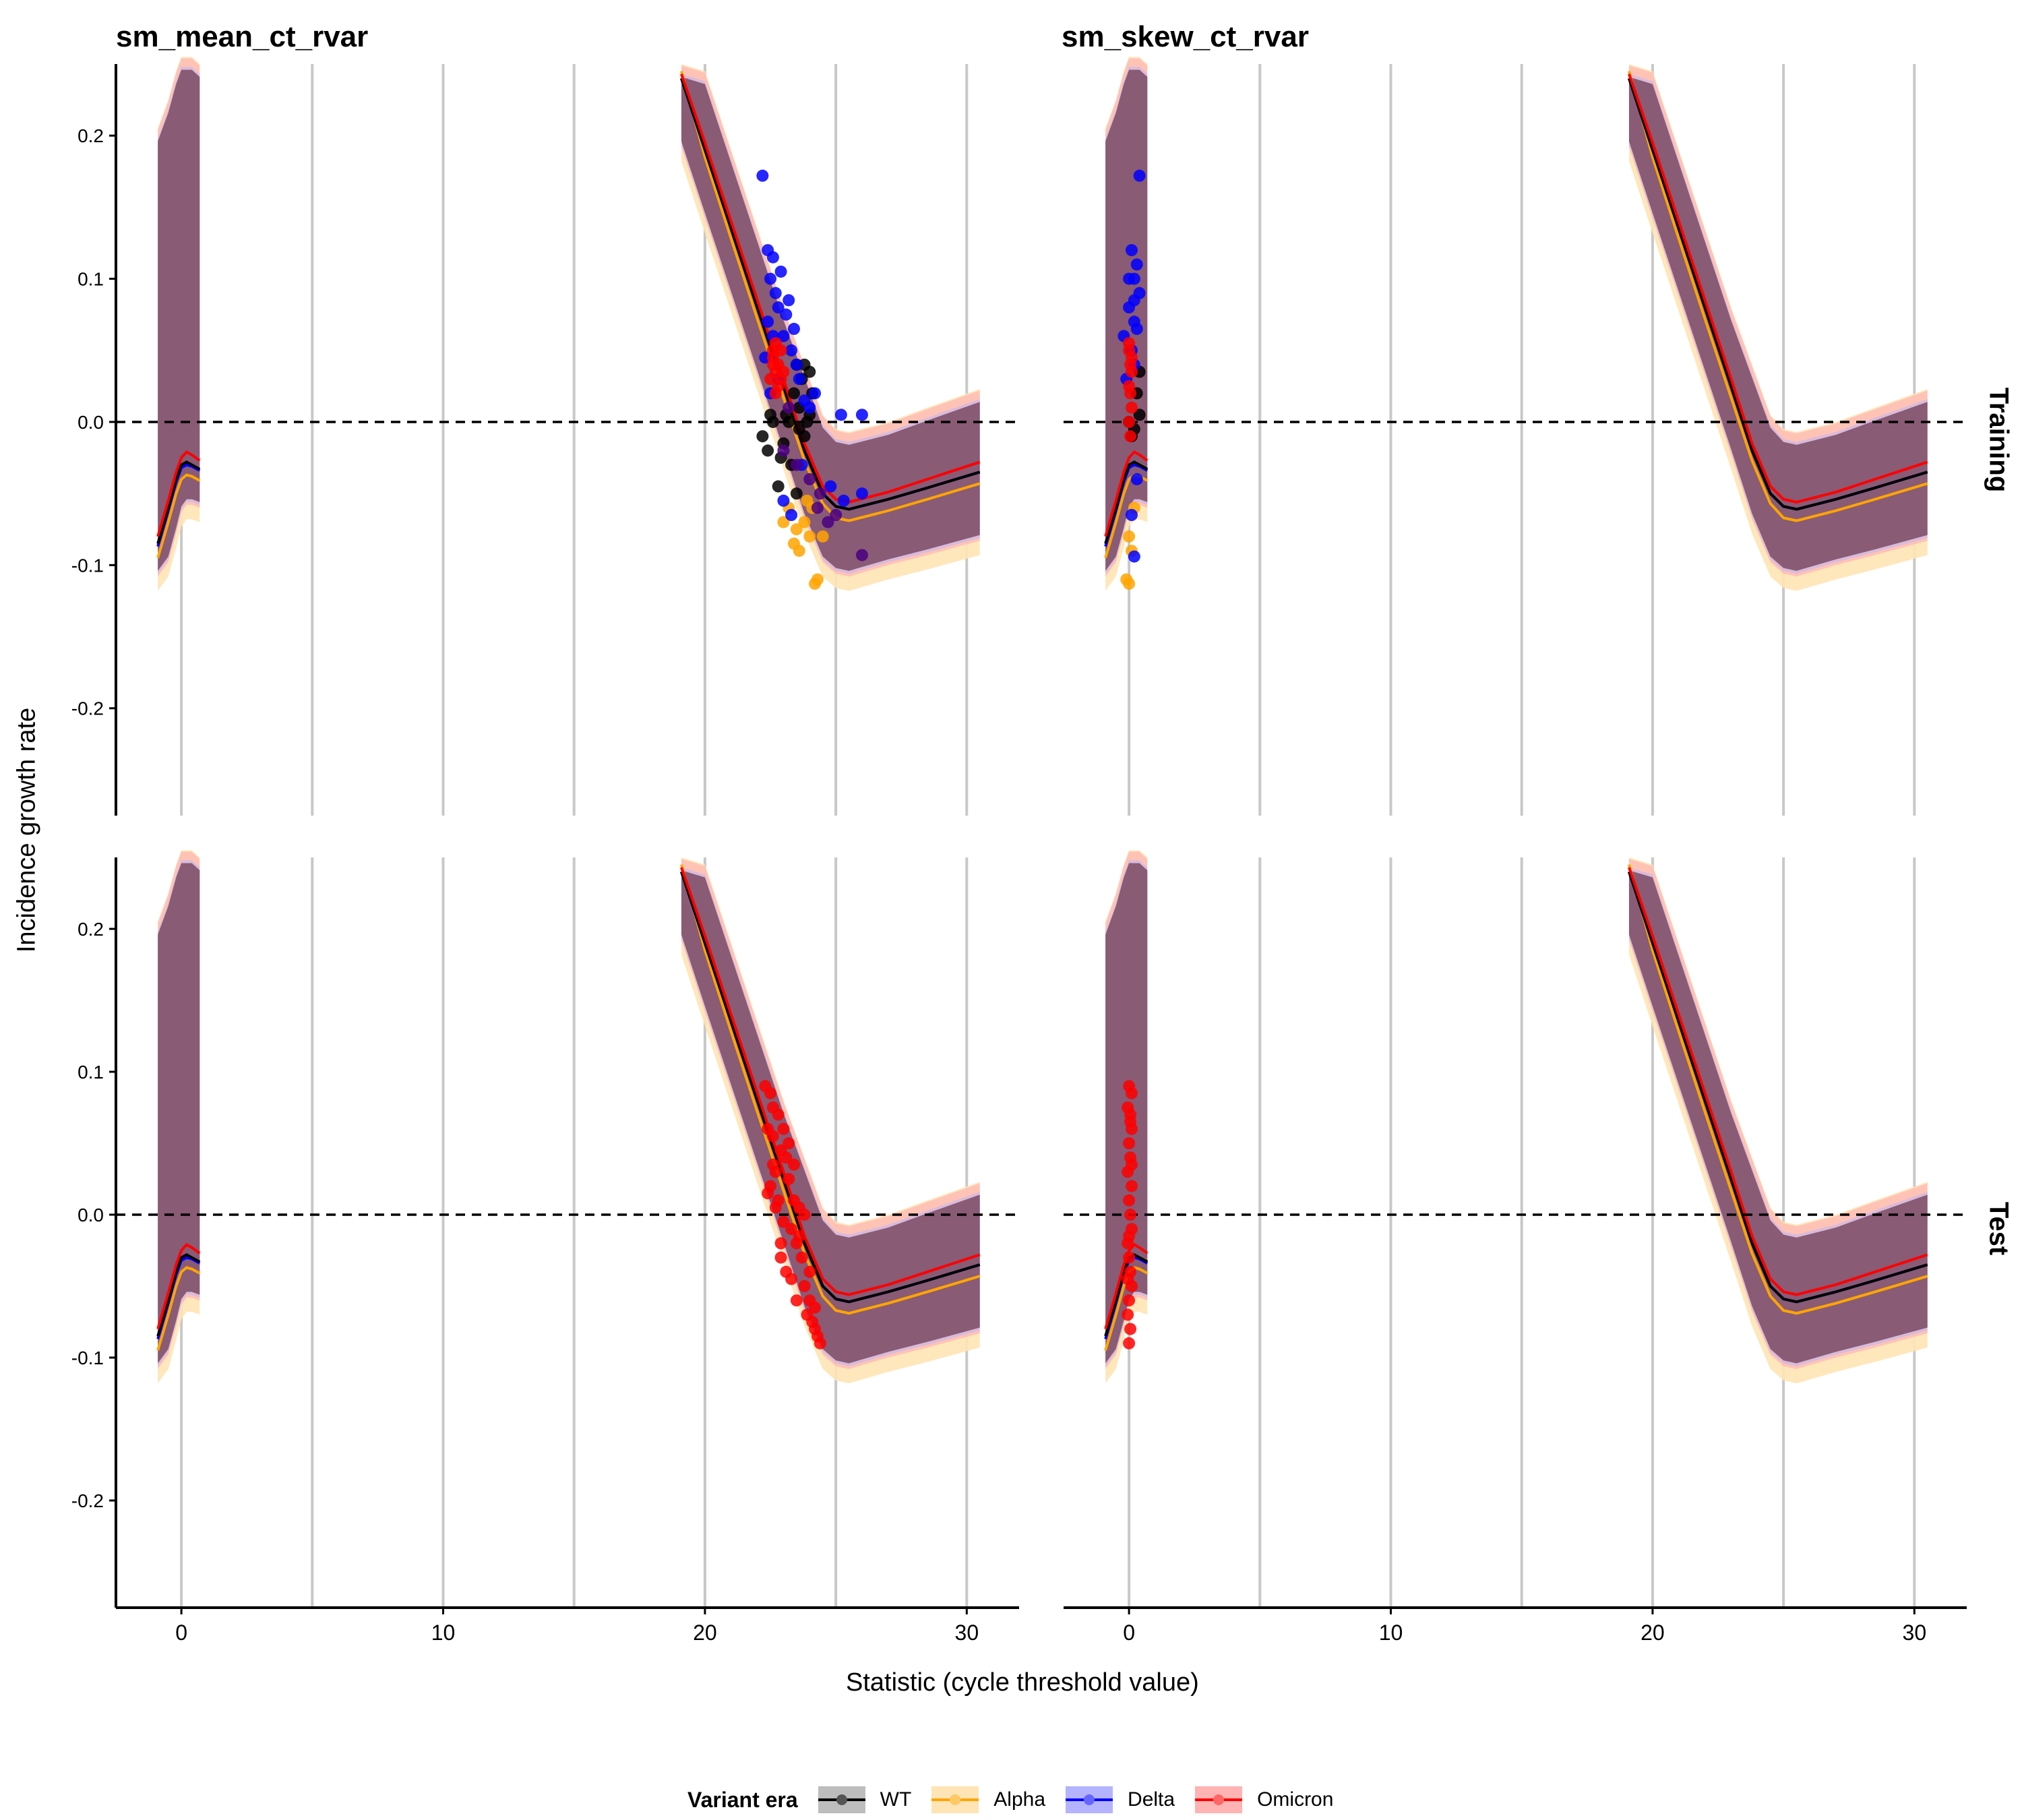  Describe the element at coordinates (1019, 1799) in the screenshot. I see `legend-label-alpha: Alpha` at that location.